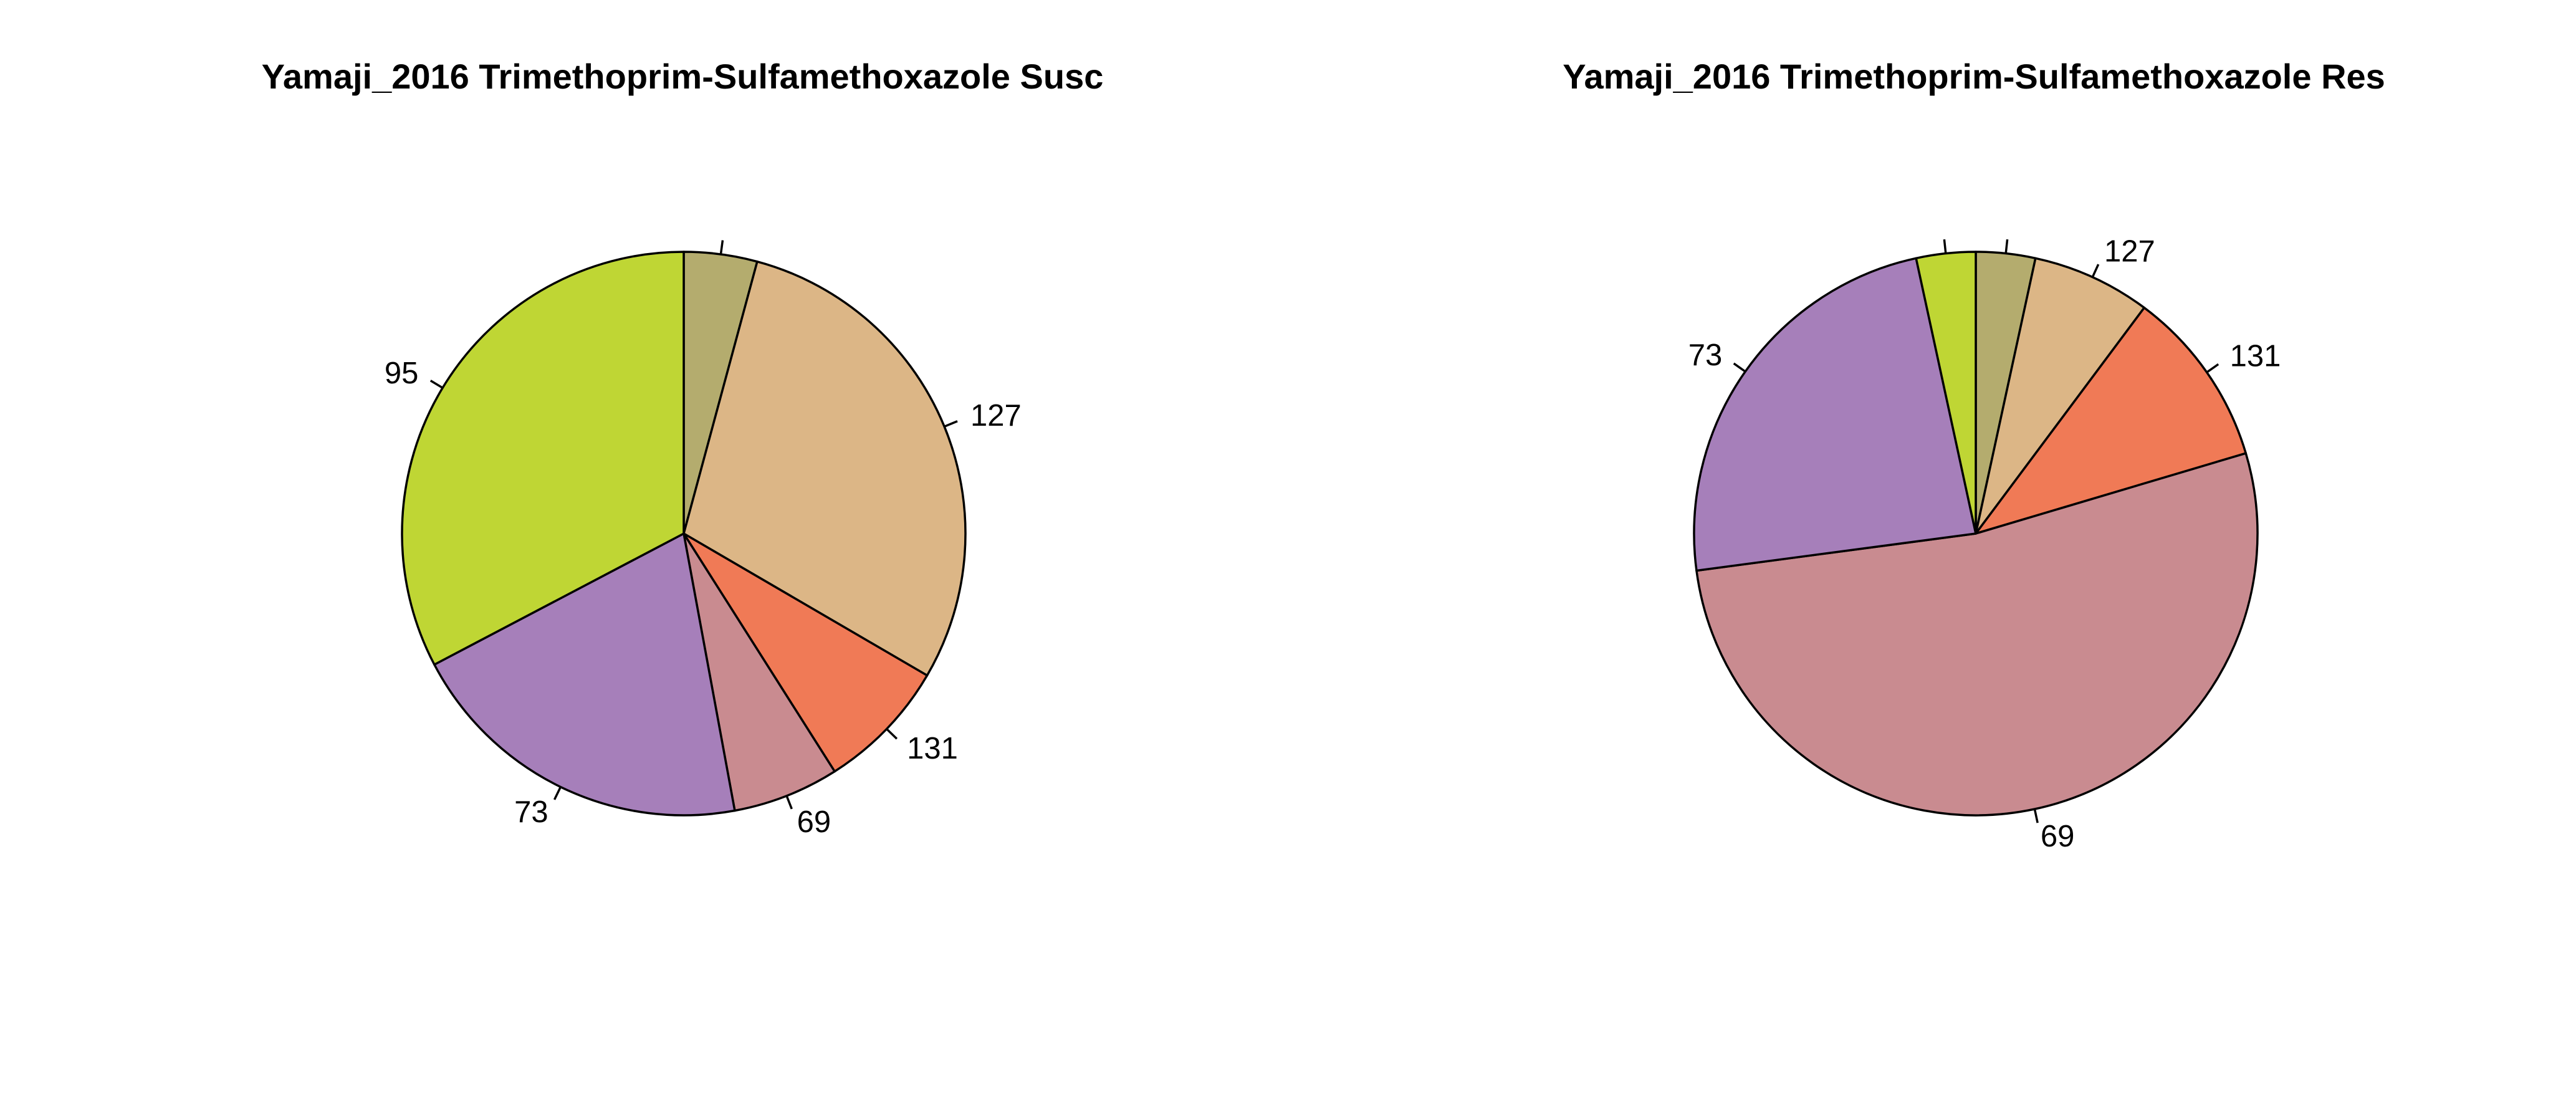 The width and height of the screenshot is (2576, 1107). I want to click on pie-labels: 127 131 69 73, so click(1984, 543).